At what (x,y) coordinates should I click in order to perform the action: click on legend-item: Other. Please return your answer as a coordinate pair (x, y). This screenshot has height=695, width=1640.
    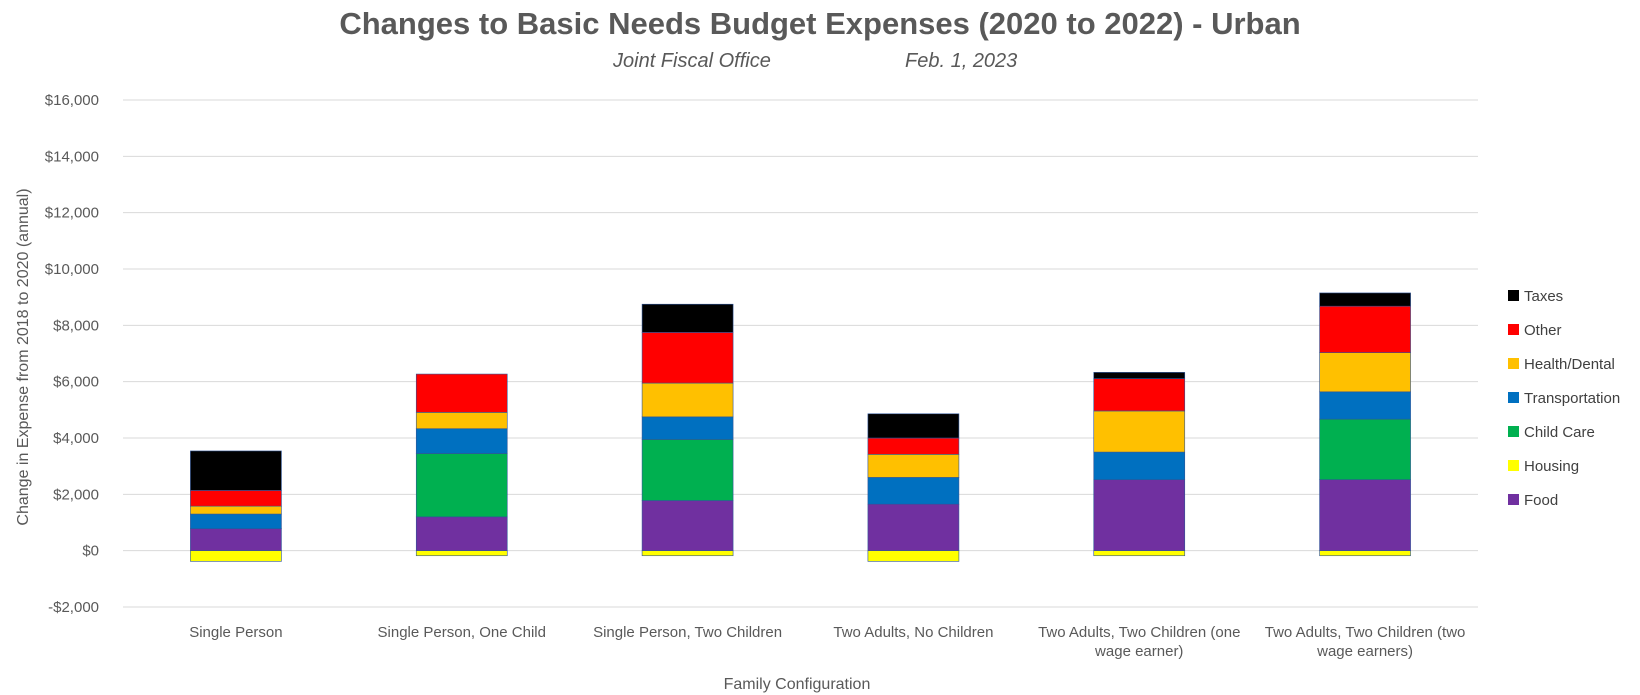
    Looking at the image, I should click on (1535, 330).